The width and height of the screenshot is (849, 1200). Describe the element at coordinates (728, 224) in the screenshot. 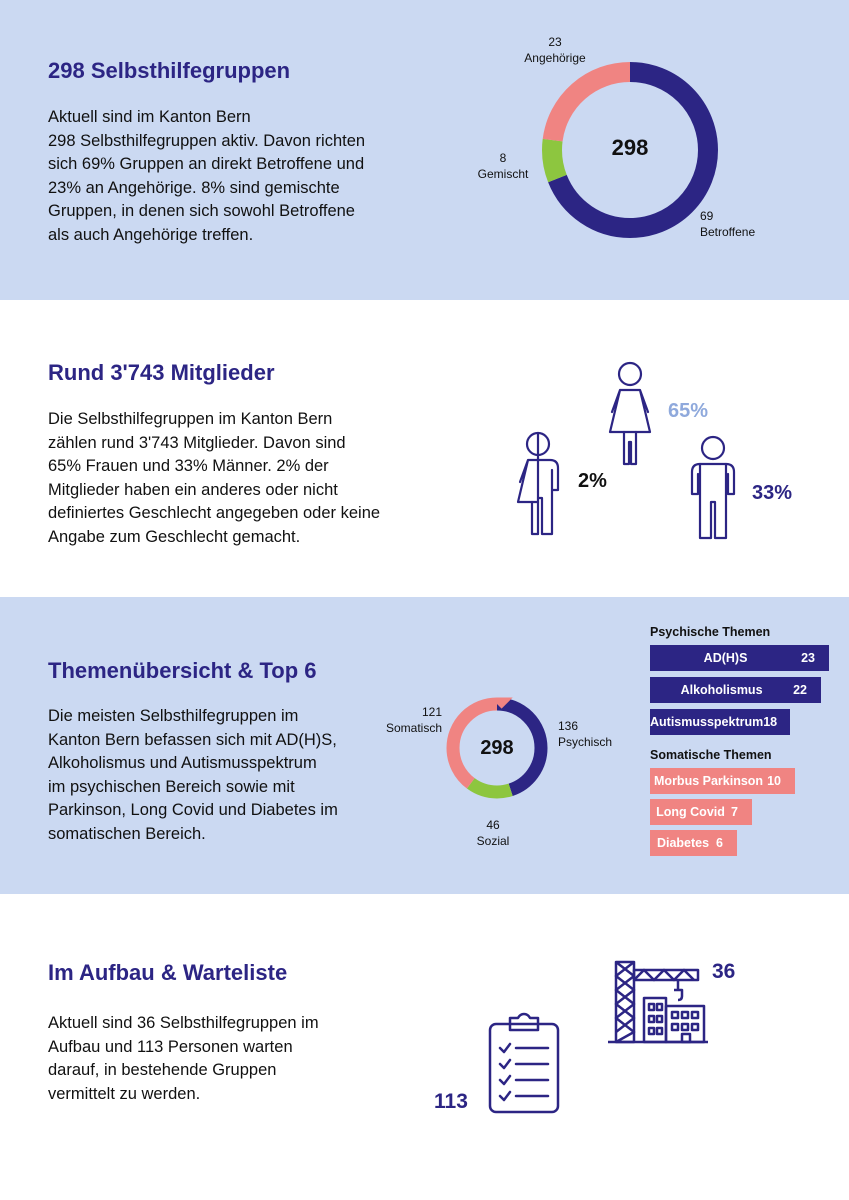

I see `label-betroffene: 69 Betroffene` at that location.